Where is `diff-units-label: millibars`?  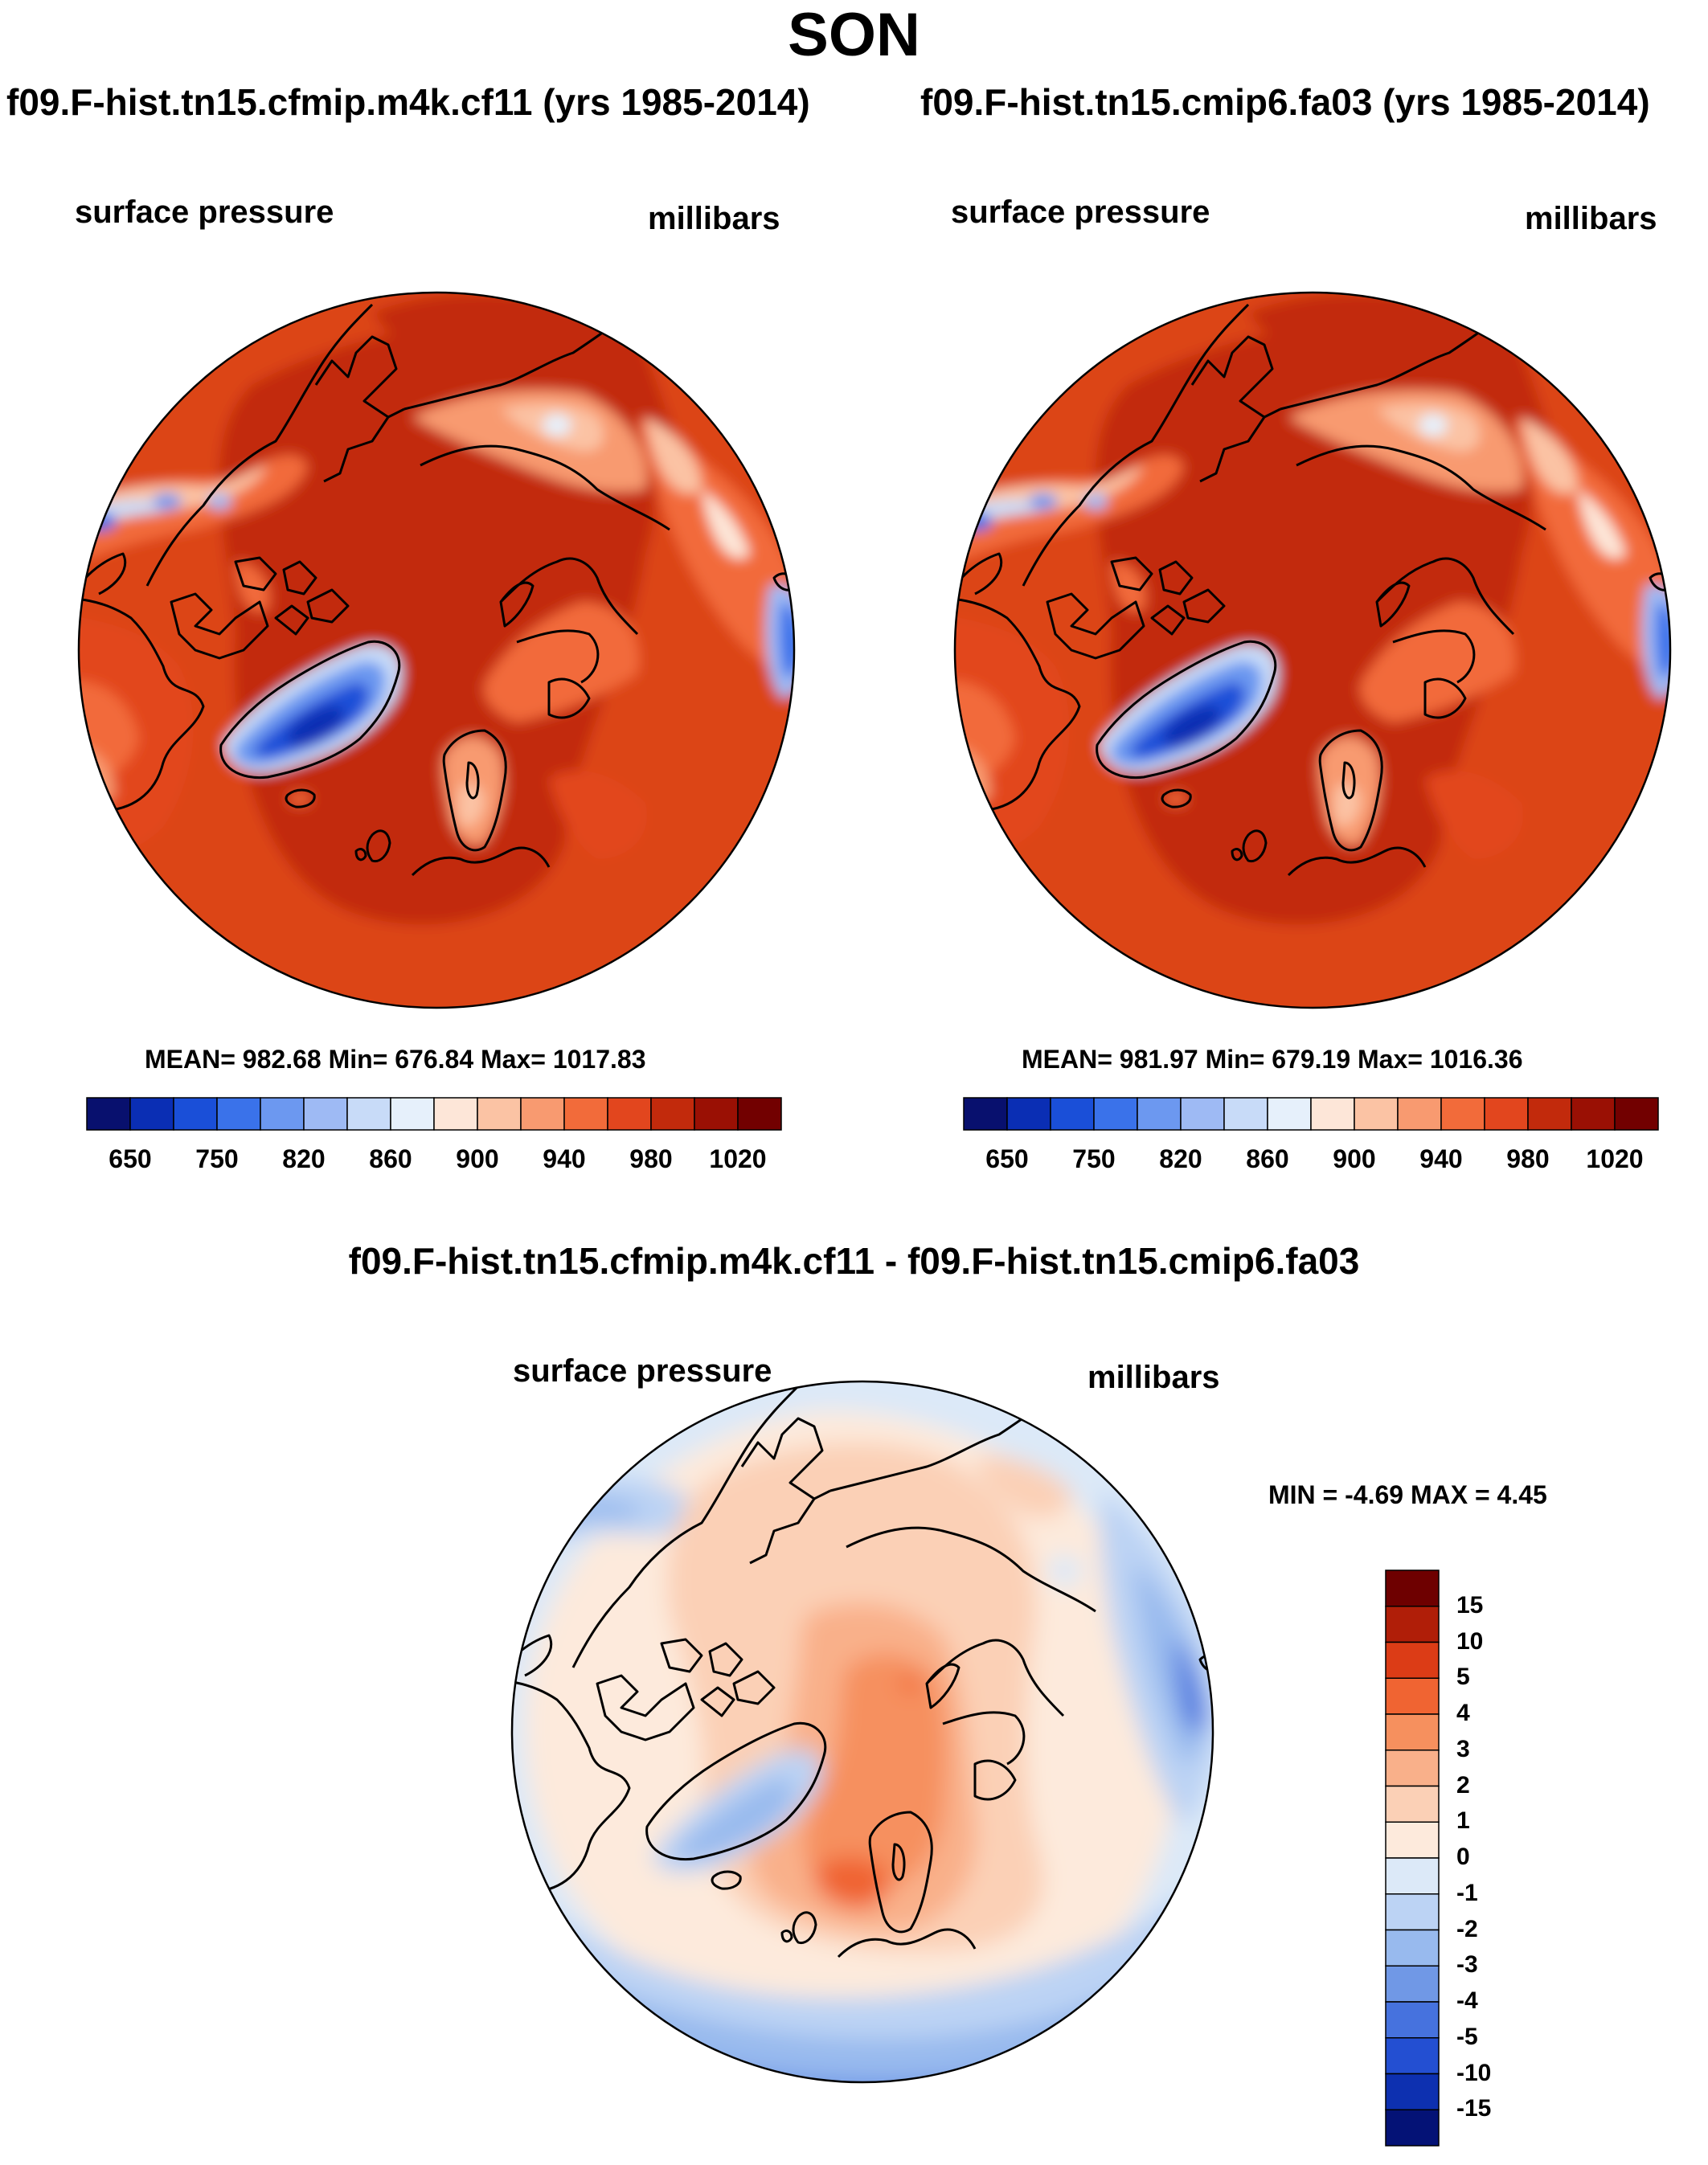
diff-units-label: millibars is located at coordinates (1154, 1377).